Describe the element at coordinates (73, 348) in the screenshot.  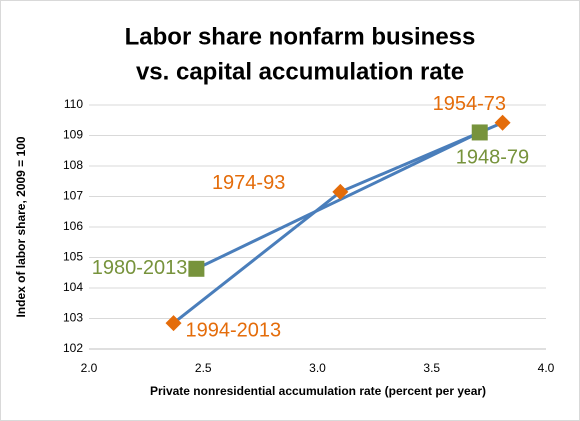
I see `y-tick-label: 102` at that location.